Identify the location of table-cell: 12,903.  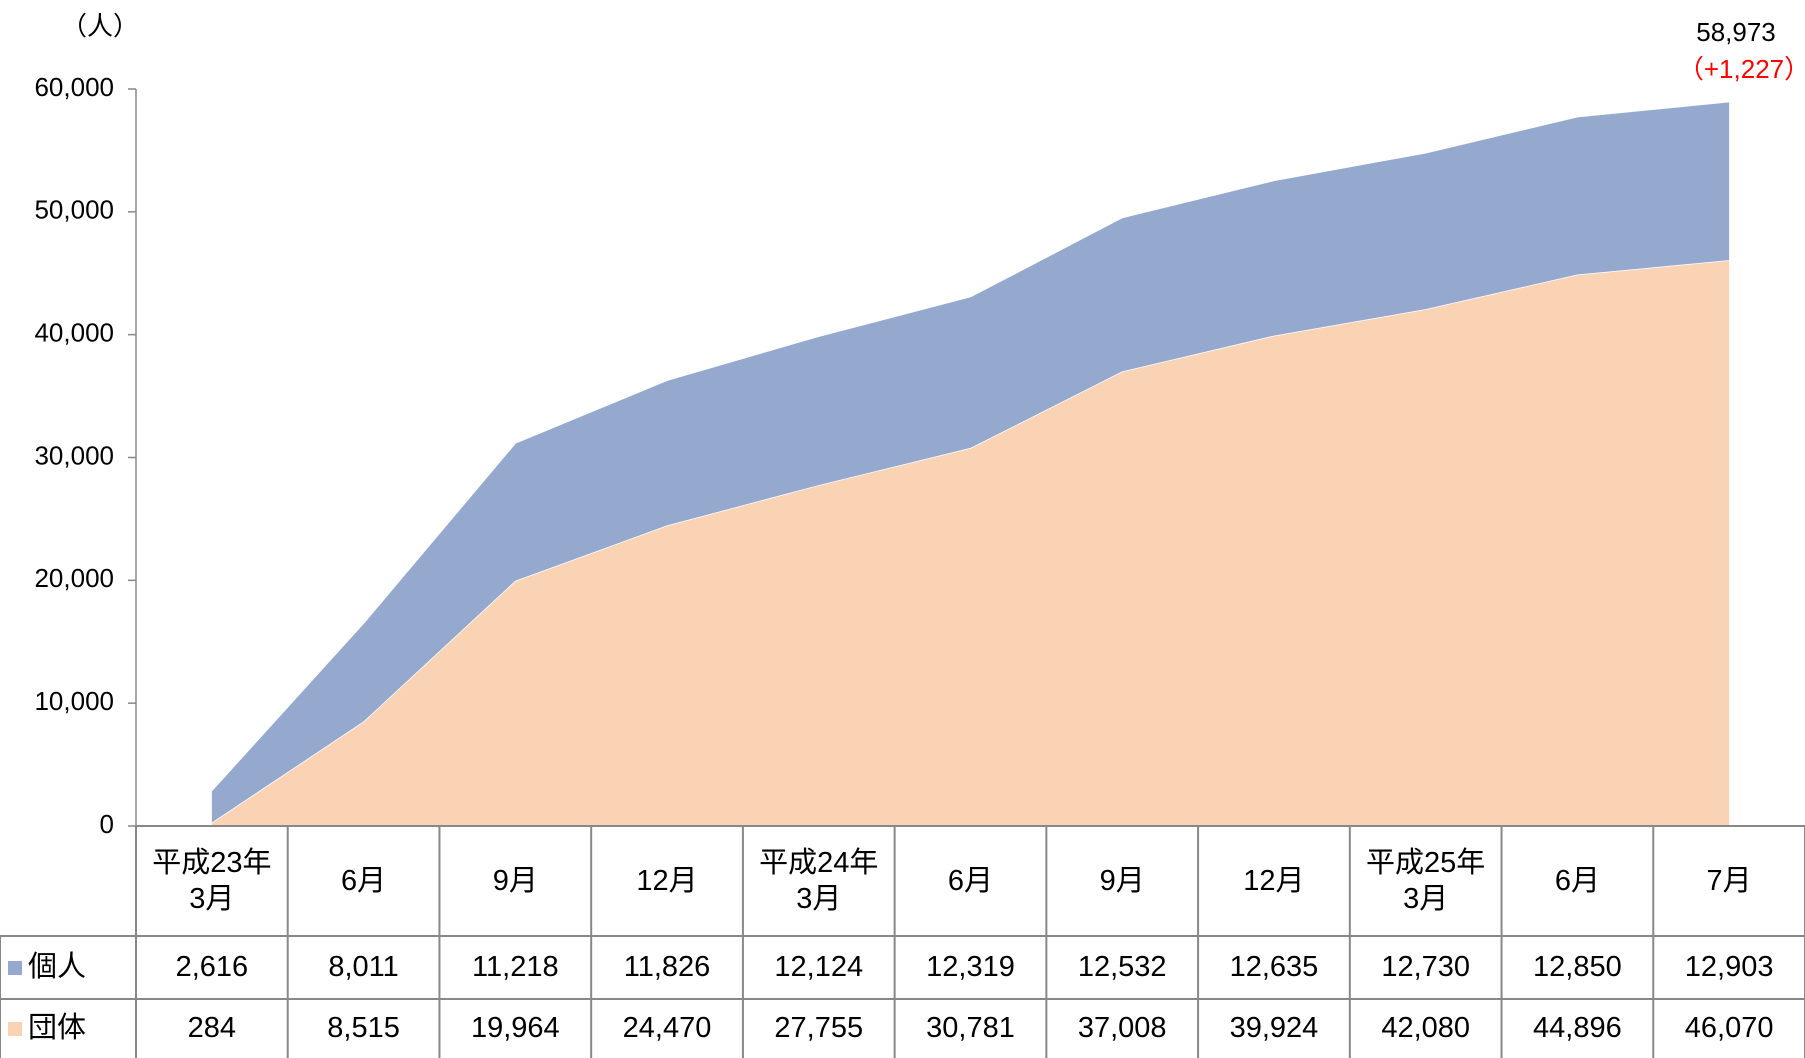
(1729, 967).